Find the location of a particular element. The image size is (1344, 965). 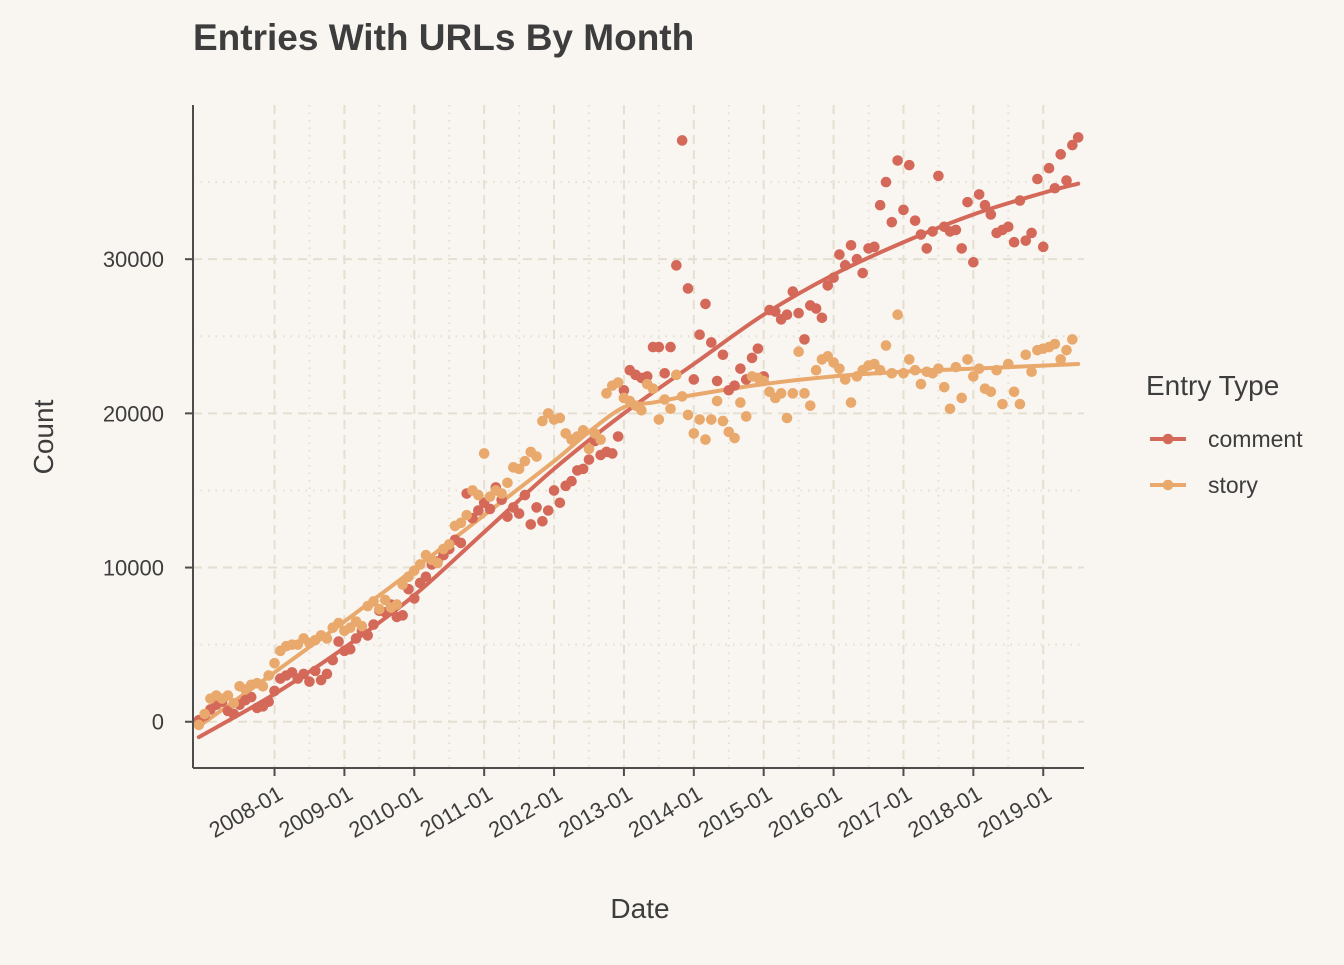

y-axis-title: Count is located at coordinates (43, 436).